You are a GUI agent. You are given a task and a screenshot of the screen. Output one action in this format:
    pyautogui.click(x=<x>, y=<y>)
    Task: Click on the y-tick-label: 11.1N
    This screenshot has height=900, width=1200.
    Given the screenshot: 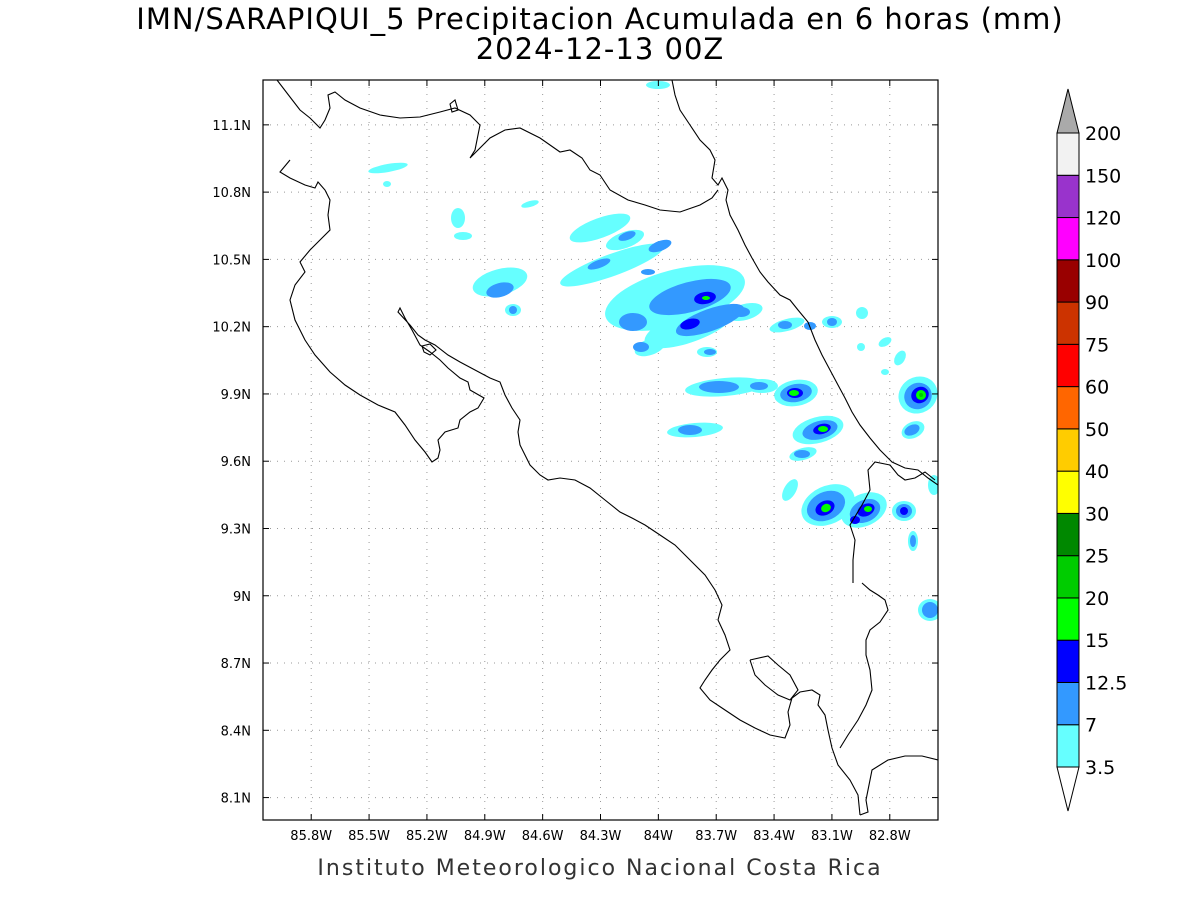 What is the action you would take?
    pyautogui.click(x=231, y=126)
    